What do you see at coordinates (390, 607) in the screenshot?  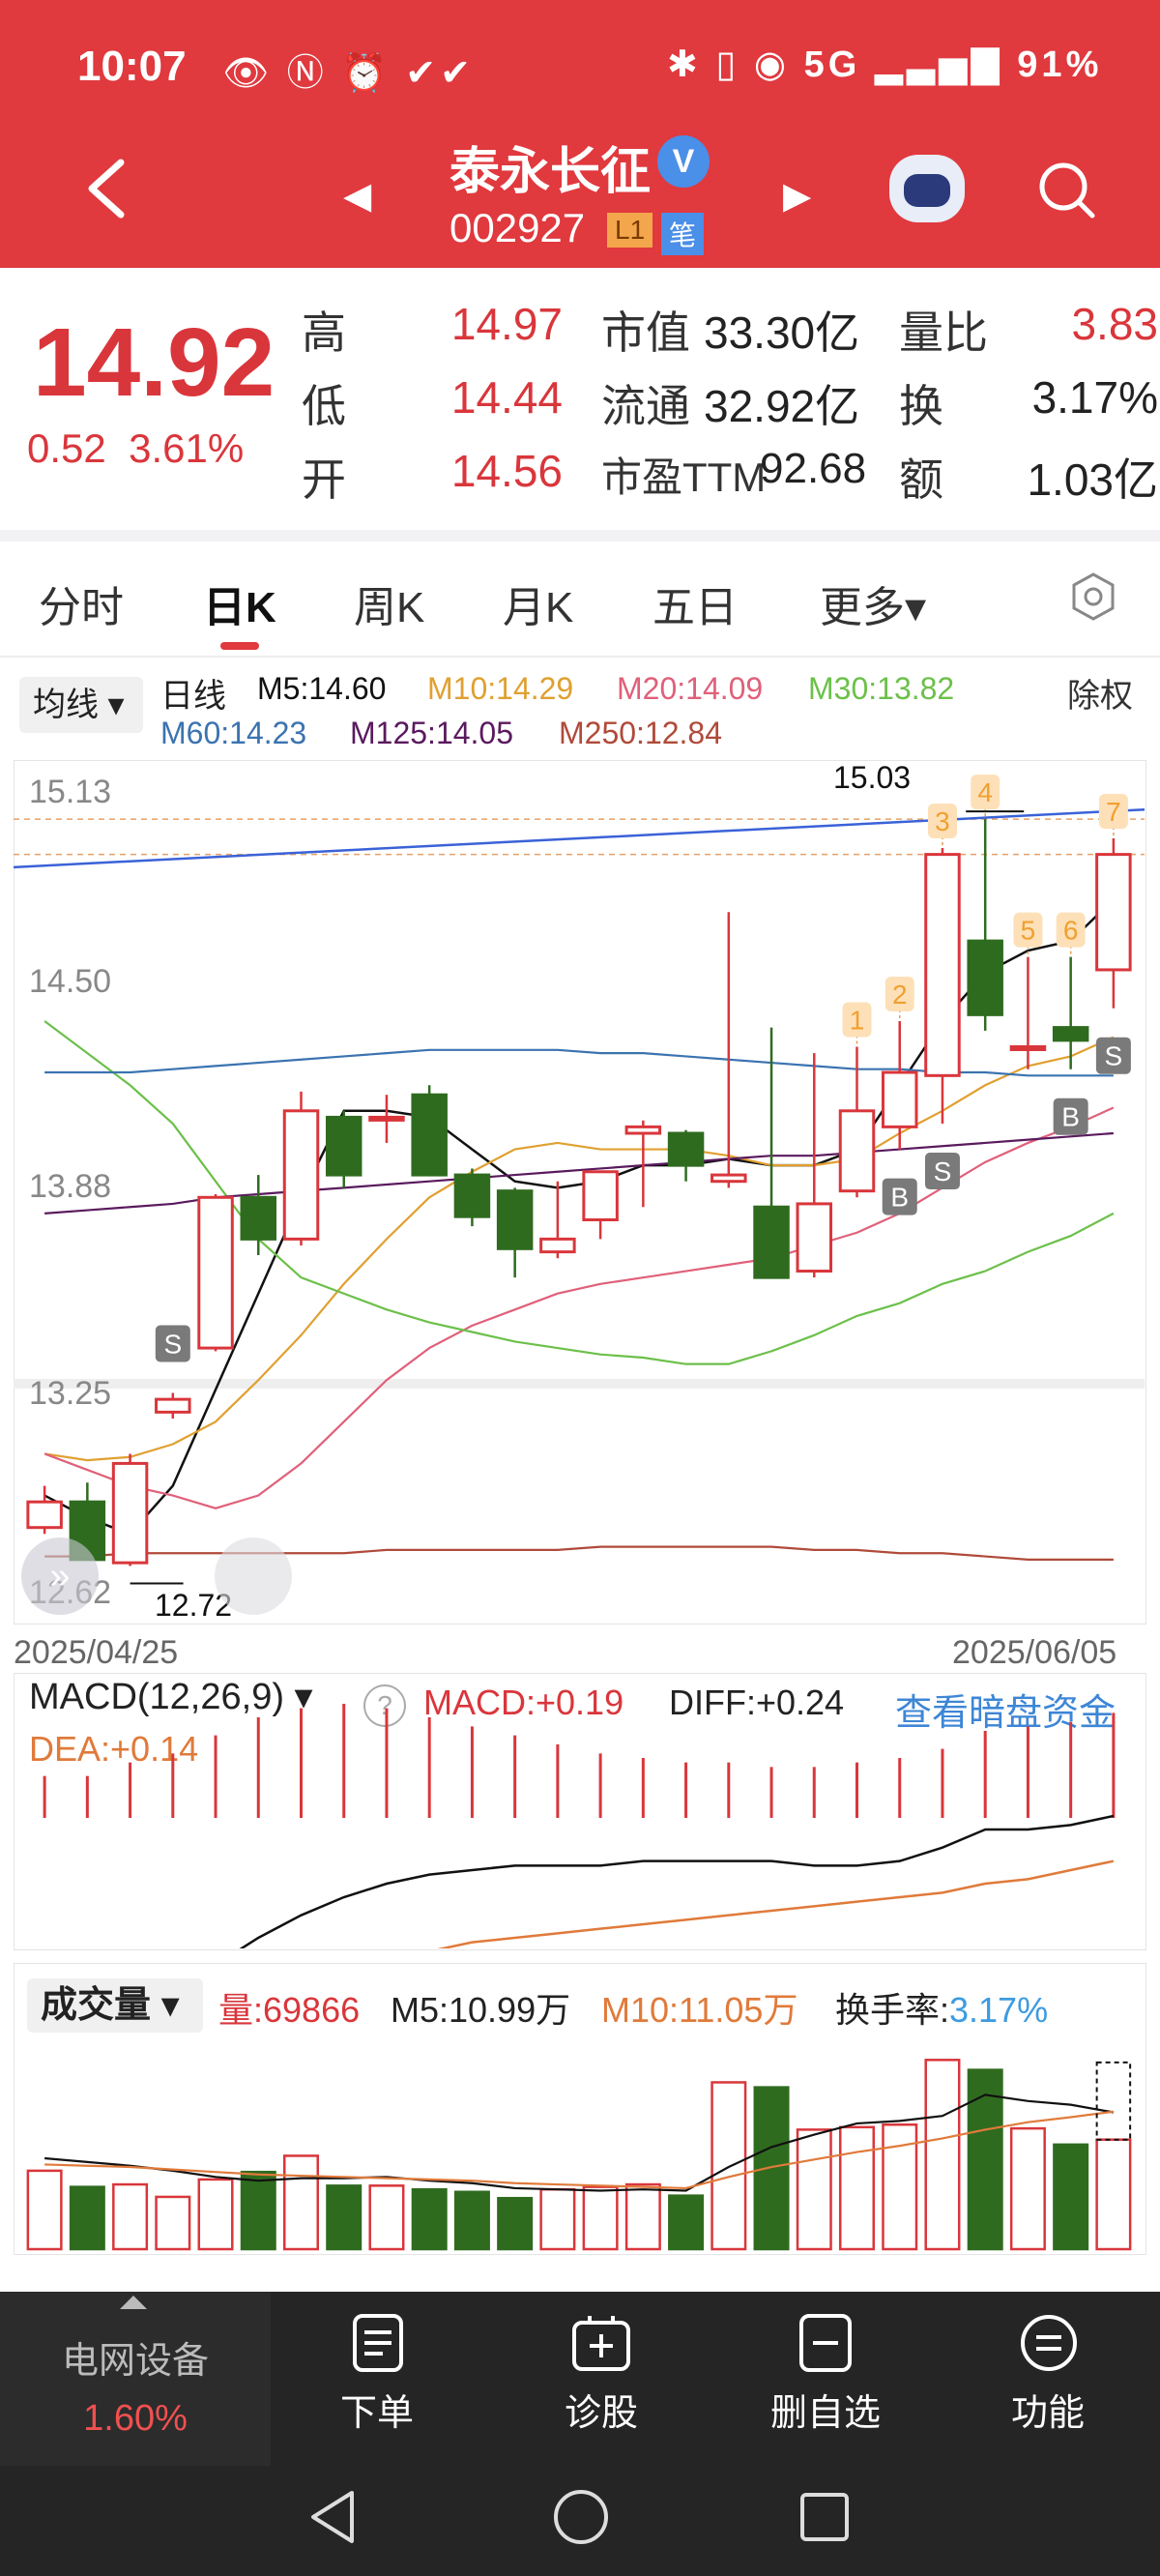 I see `tab-weekly-k: 周K` at bounding box center [390, 607].